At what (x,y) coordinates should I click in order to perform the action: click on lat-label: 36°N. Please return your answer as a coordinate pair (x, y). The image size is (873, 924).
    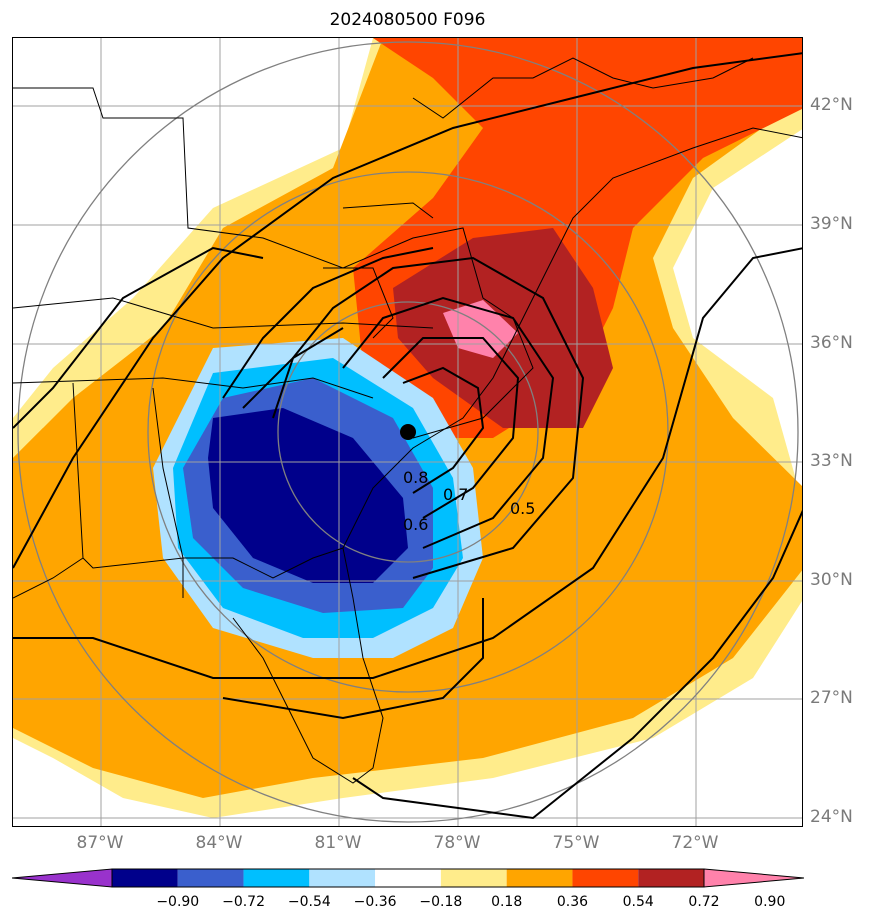
    Looking at the image, I should click on (831, 343).